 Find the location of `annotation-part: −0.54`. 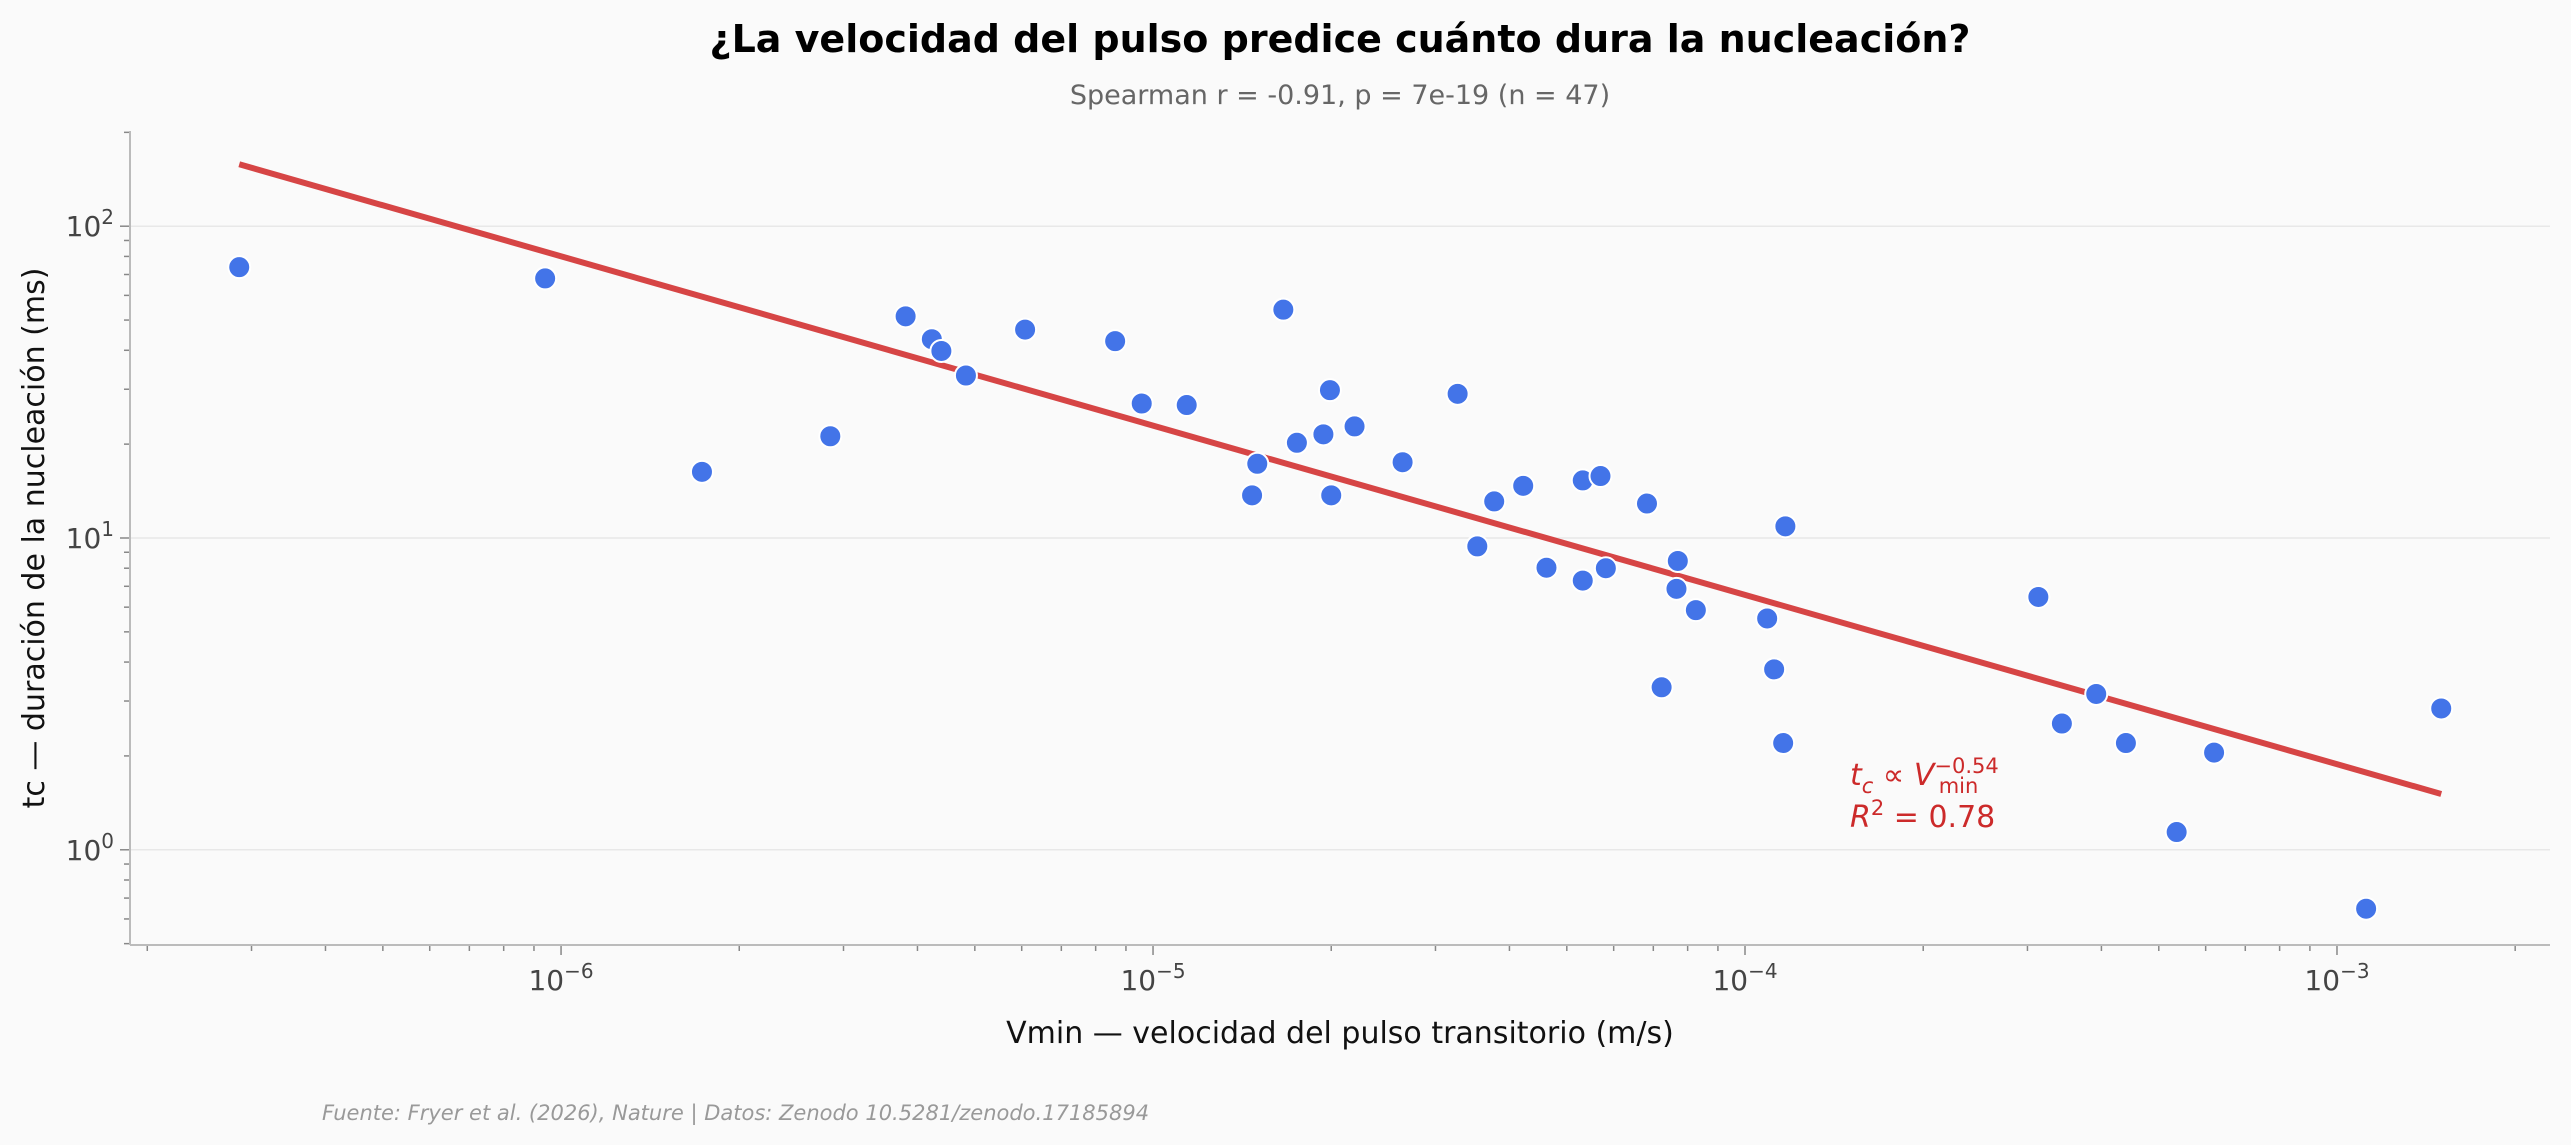

annotation-part: −0.54 is located at coordinates (1966, 766).